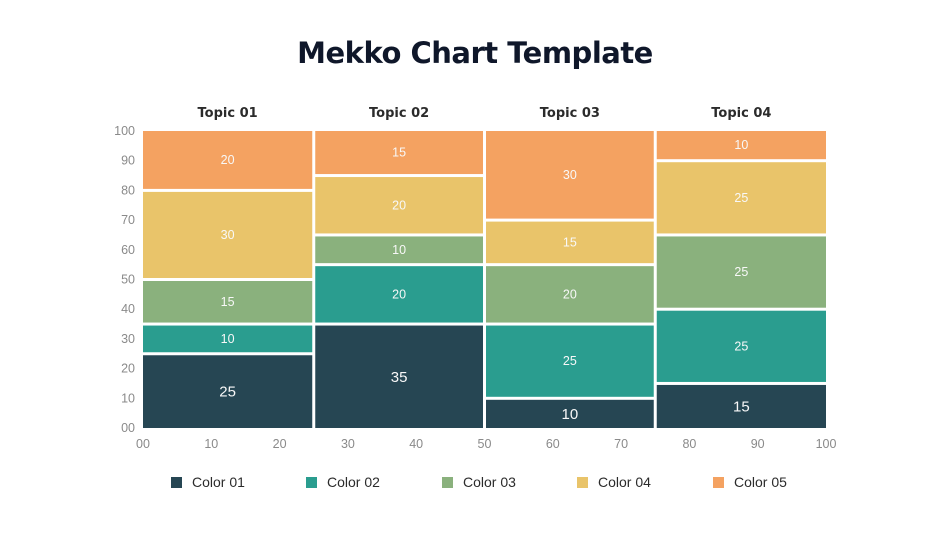 The image size is (950, 534). I want to click on x-tick-label: 40, so click(416, 444).